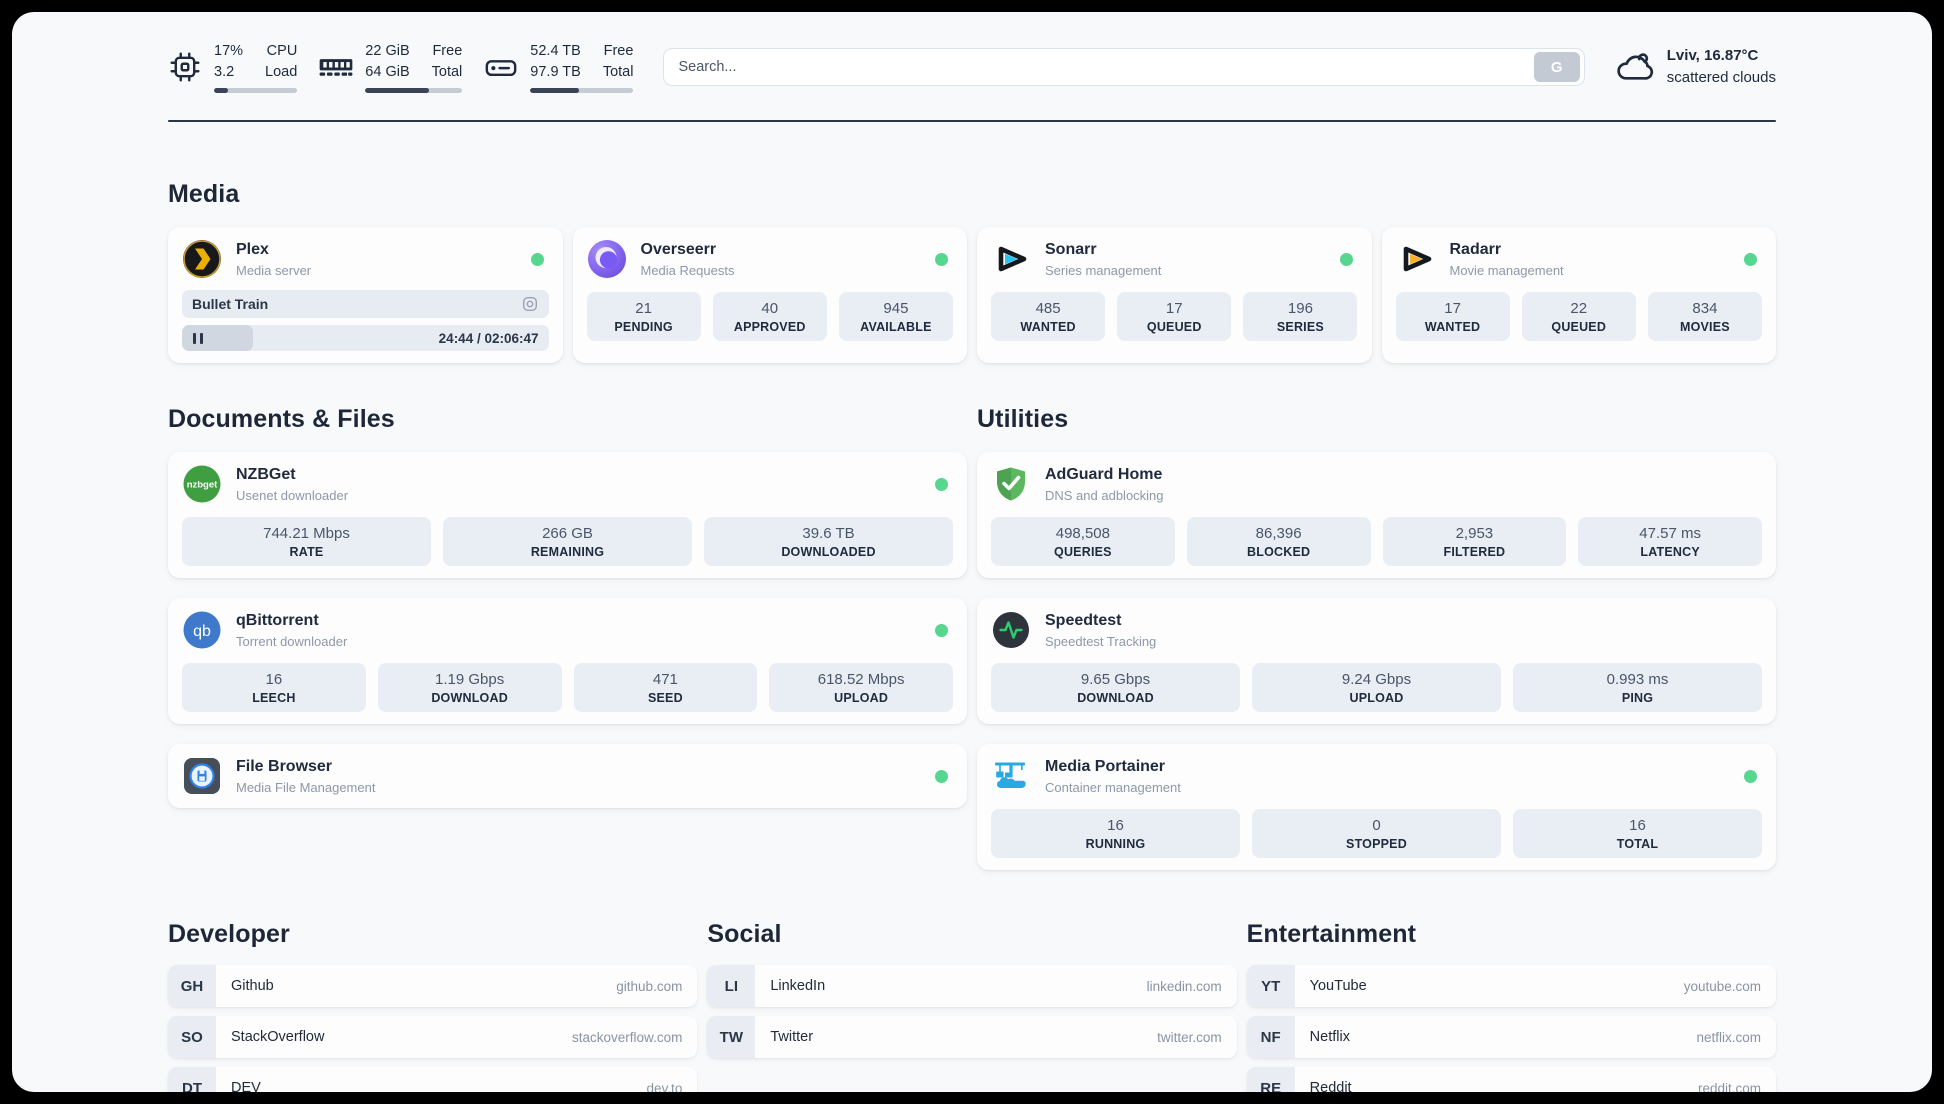 The height and width of the screenshot is (1104, 1944). I want to click on app-name: AdGuard Home, so click(1104, 474).